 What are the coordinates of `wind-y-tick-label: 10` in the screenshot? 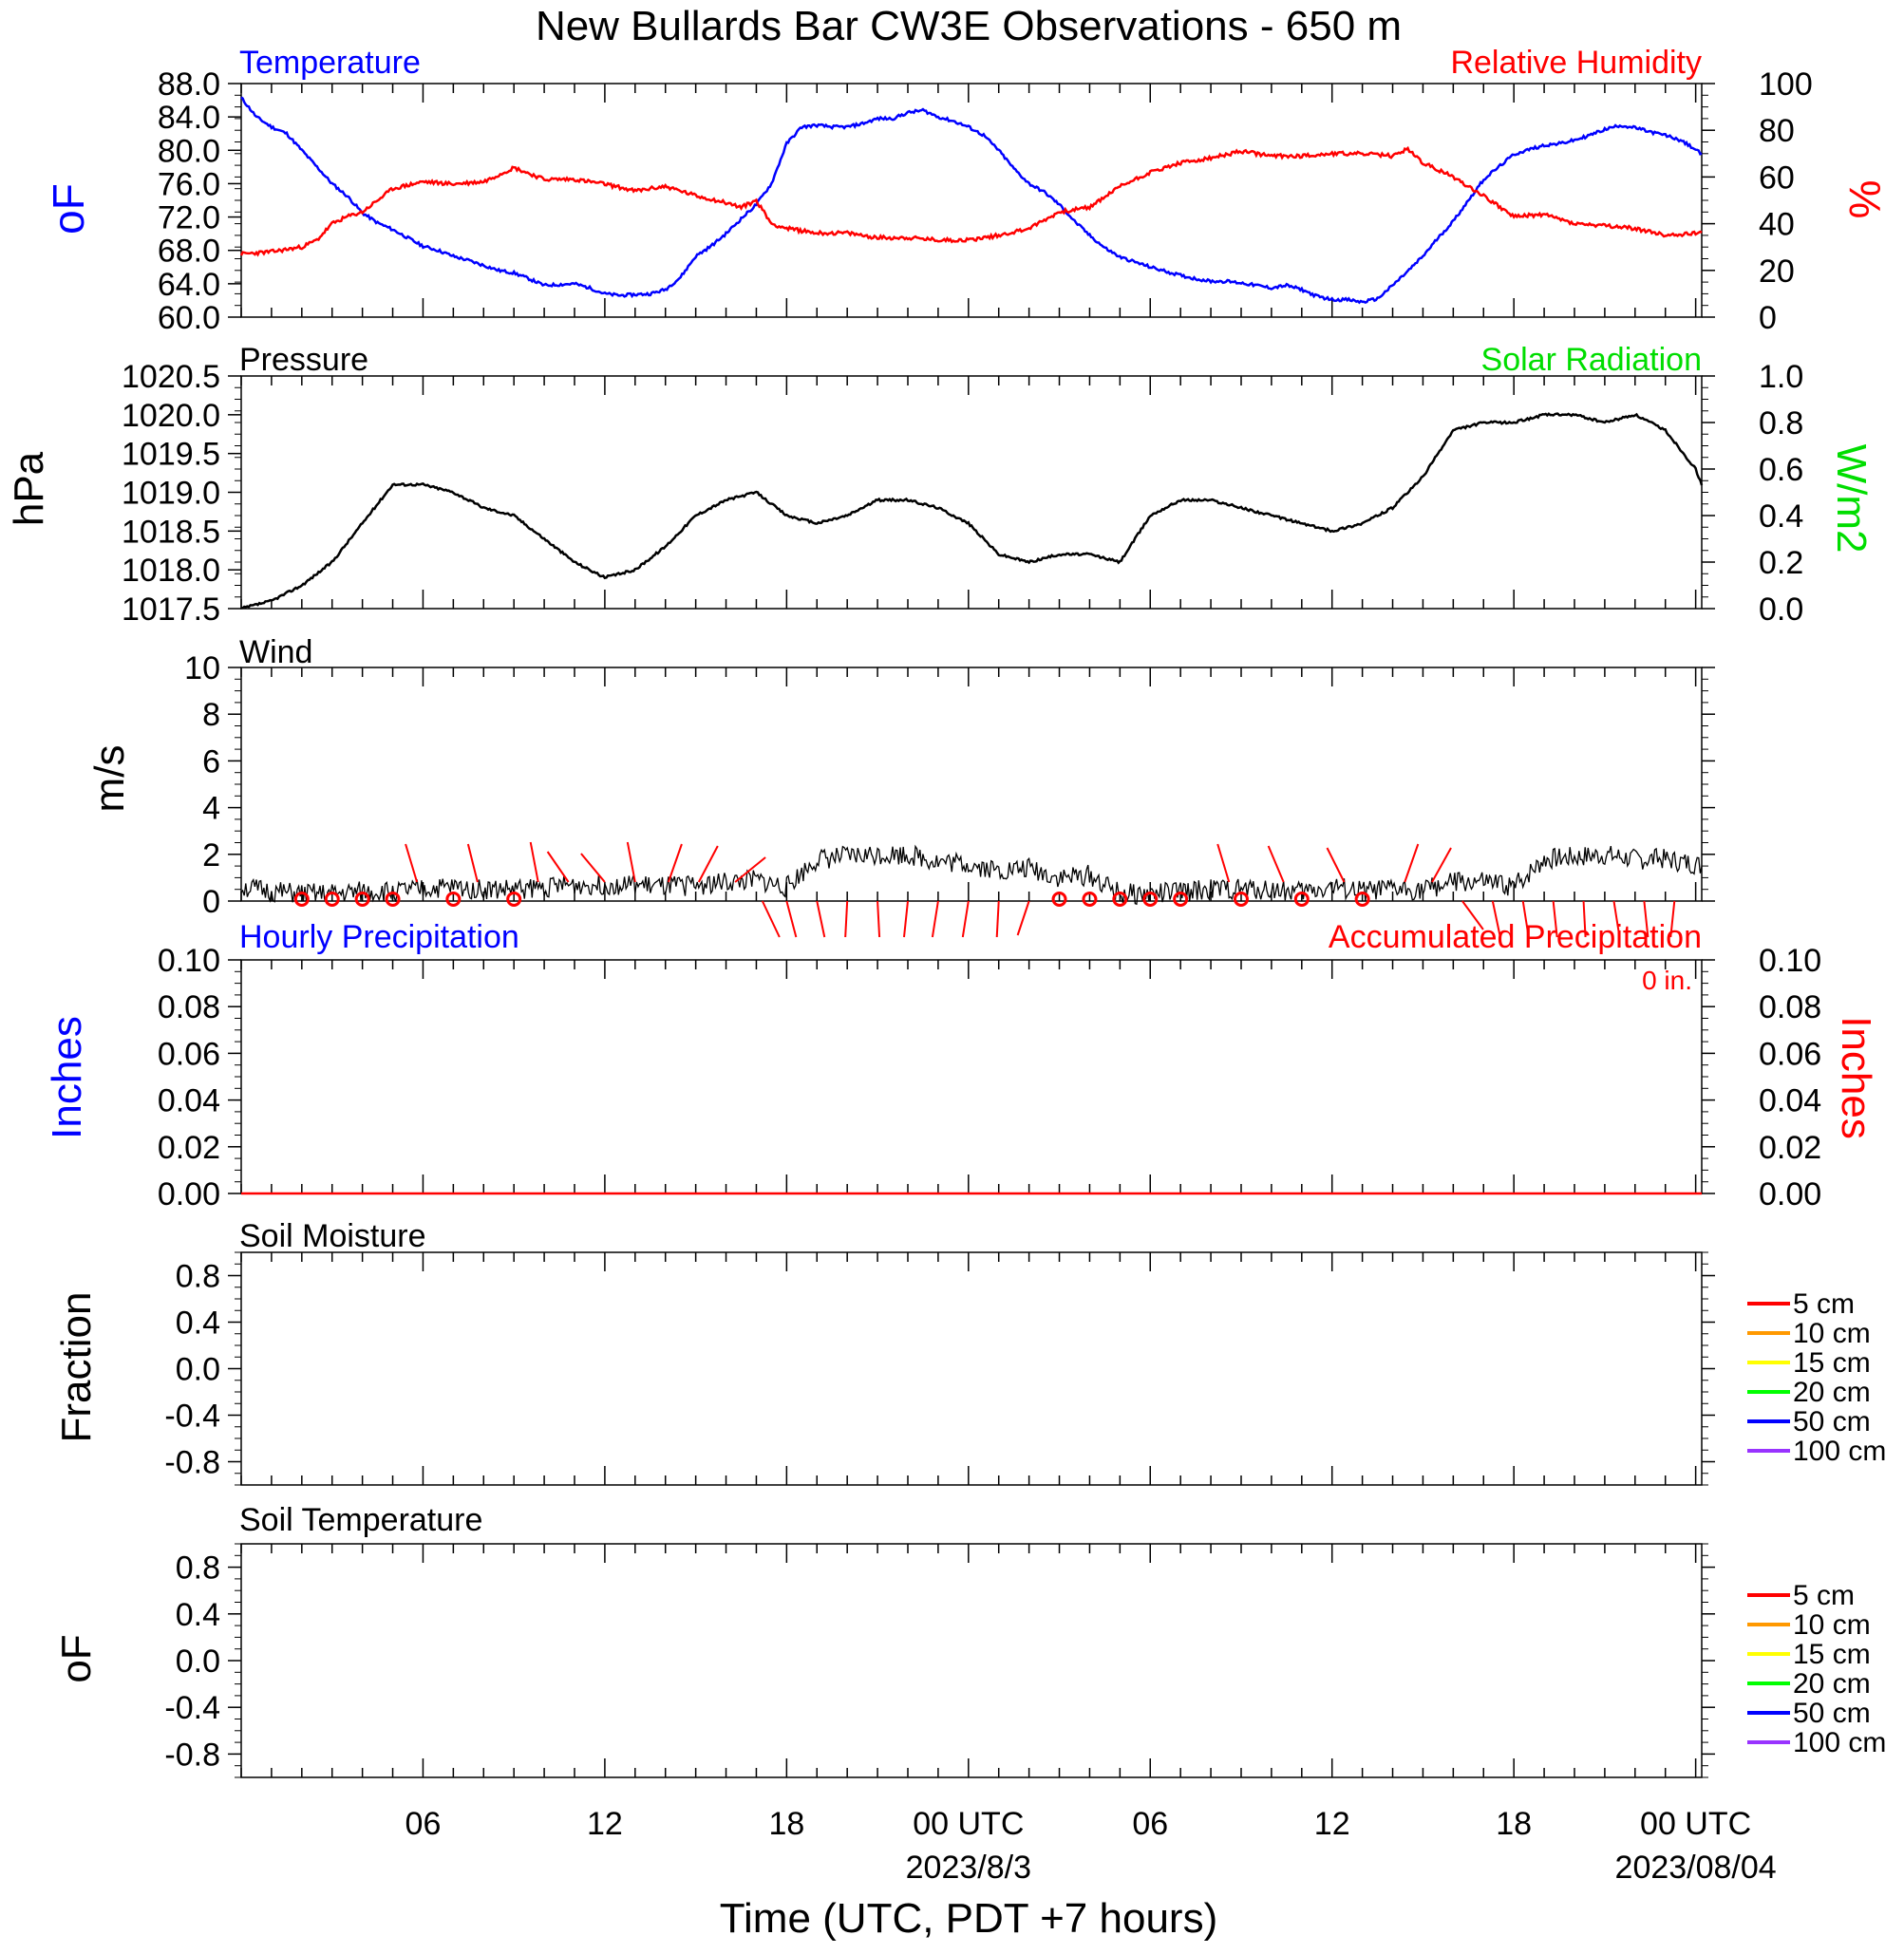 It's located at (202, 668).